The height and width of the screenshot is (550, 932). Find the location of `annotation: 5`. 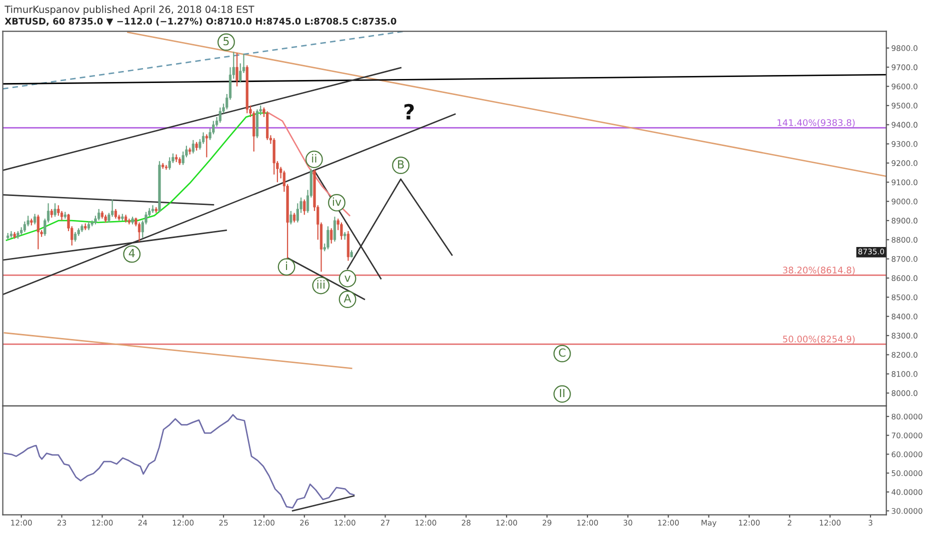

annotation: 5 is located at coordinates (226, 41).